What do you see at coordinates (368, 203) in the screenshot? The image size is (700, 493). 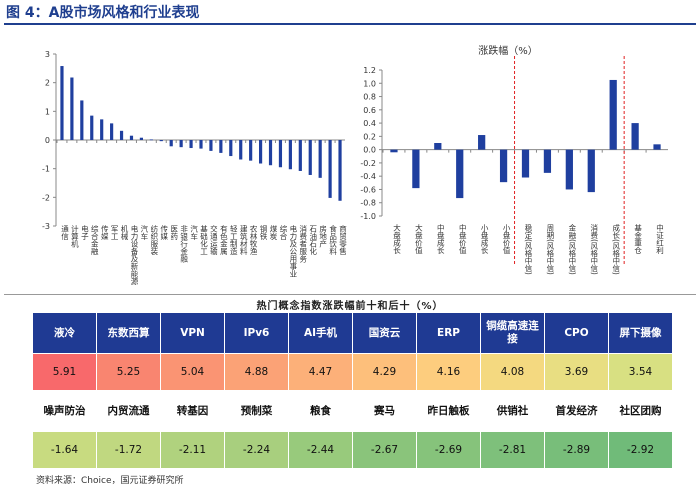 I see `right-y-tick-label: -0.8` at bounding box center [368, 203].